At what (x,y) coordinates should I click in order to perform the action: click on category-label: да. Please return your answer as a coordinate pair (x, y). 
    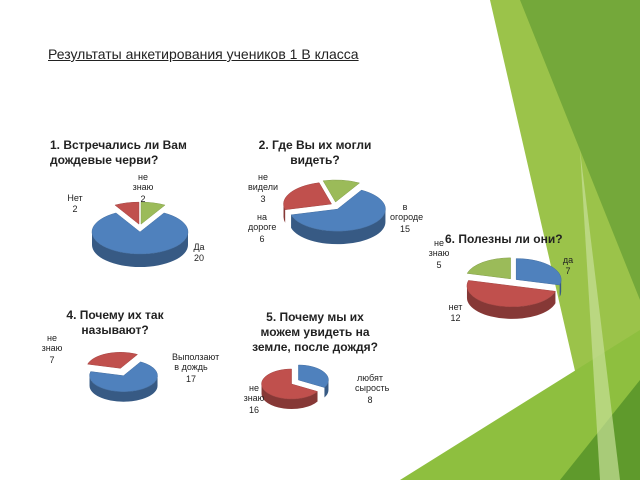
    Looking at the image, I should click on (568, 260).